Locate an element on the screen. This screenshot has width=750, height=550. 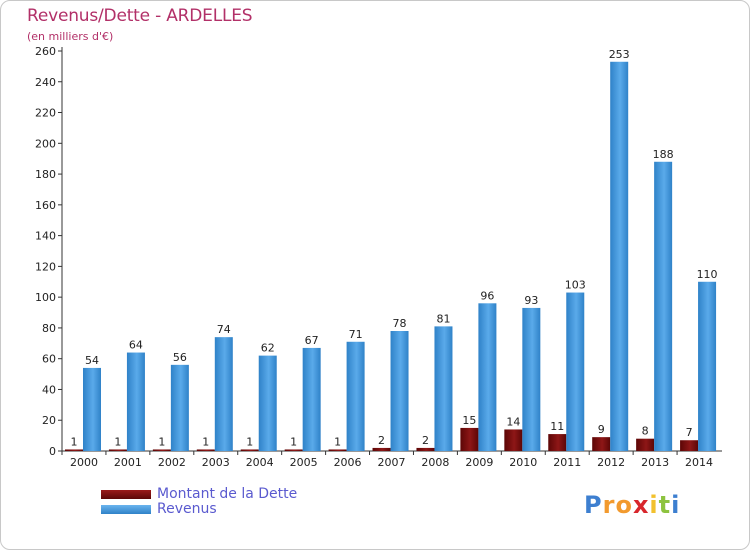
y-tick-label: 220 is located at coordinates (45, 113).